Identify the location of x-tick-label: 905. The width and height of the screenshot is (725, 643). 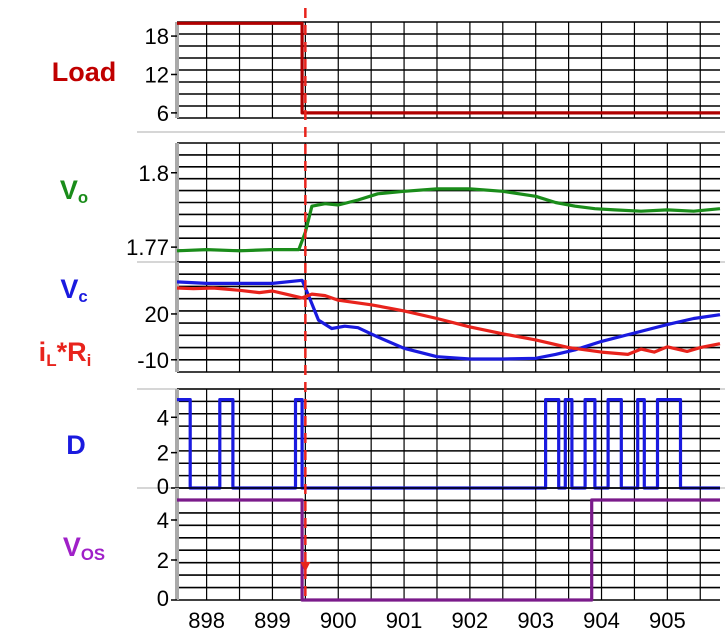
(667, 620).